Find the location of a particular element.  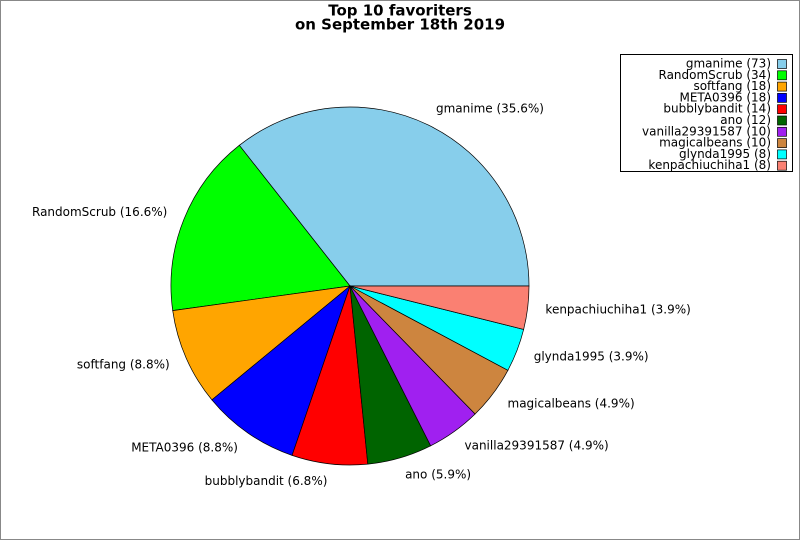

legend-label: RandomScrub (34) is located at coordinates (715, 75).